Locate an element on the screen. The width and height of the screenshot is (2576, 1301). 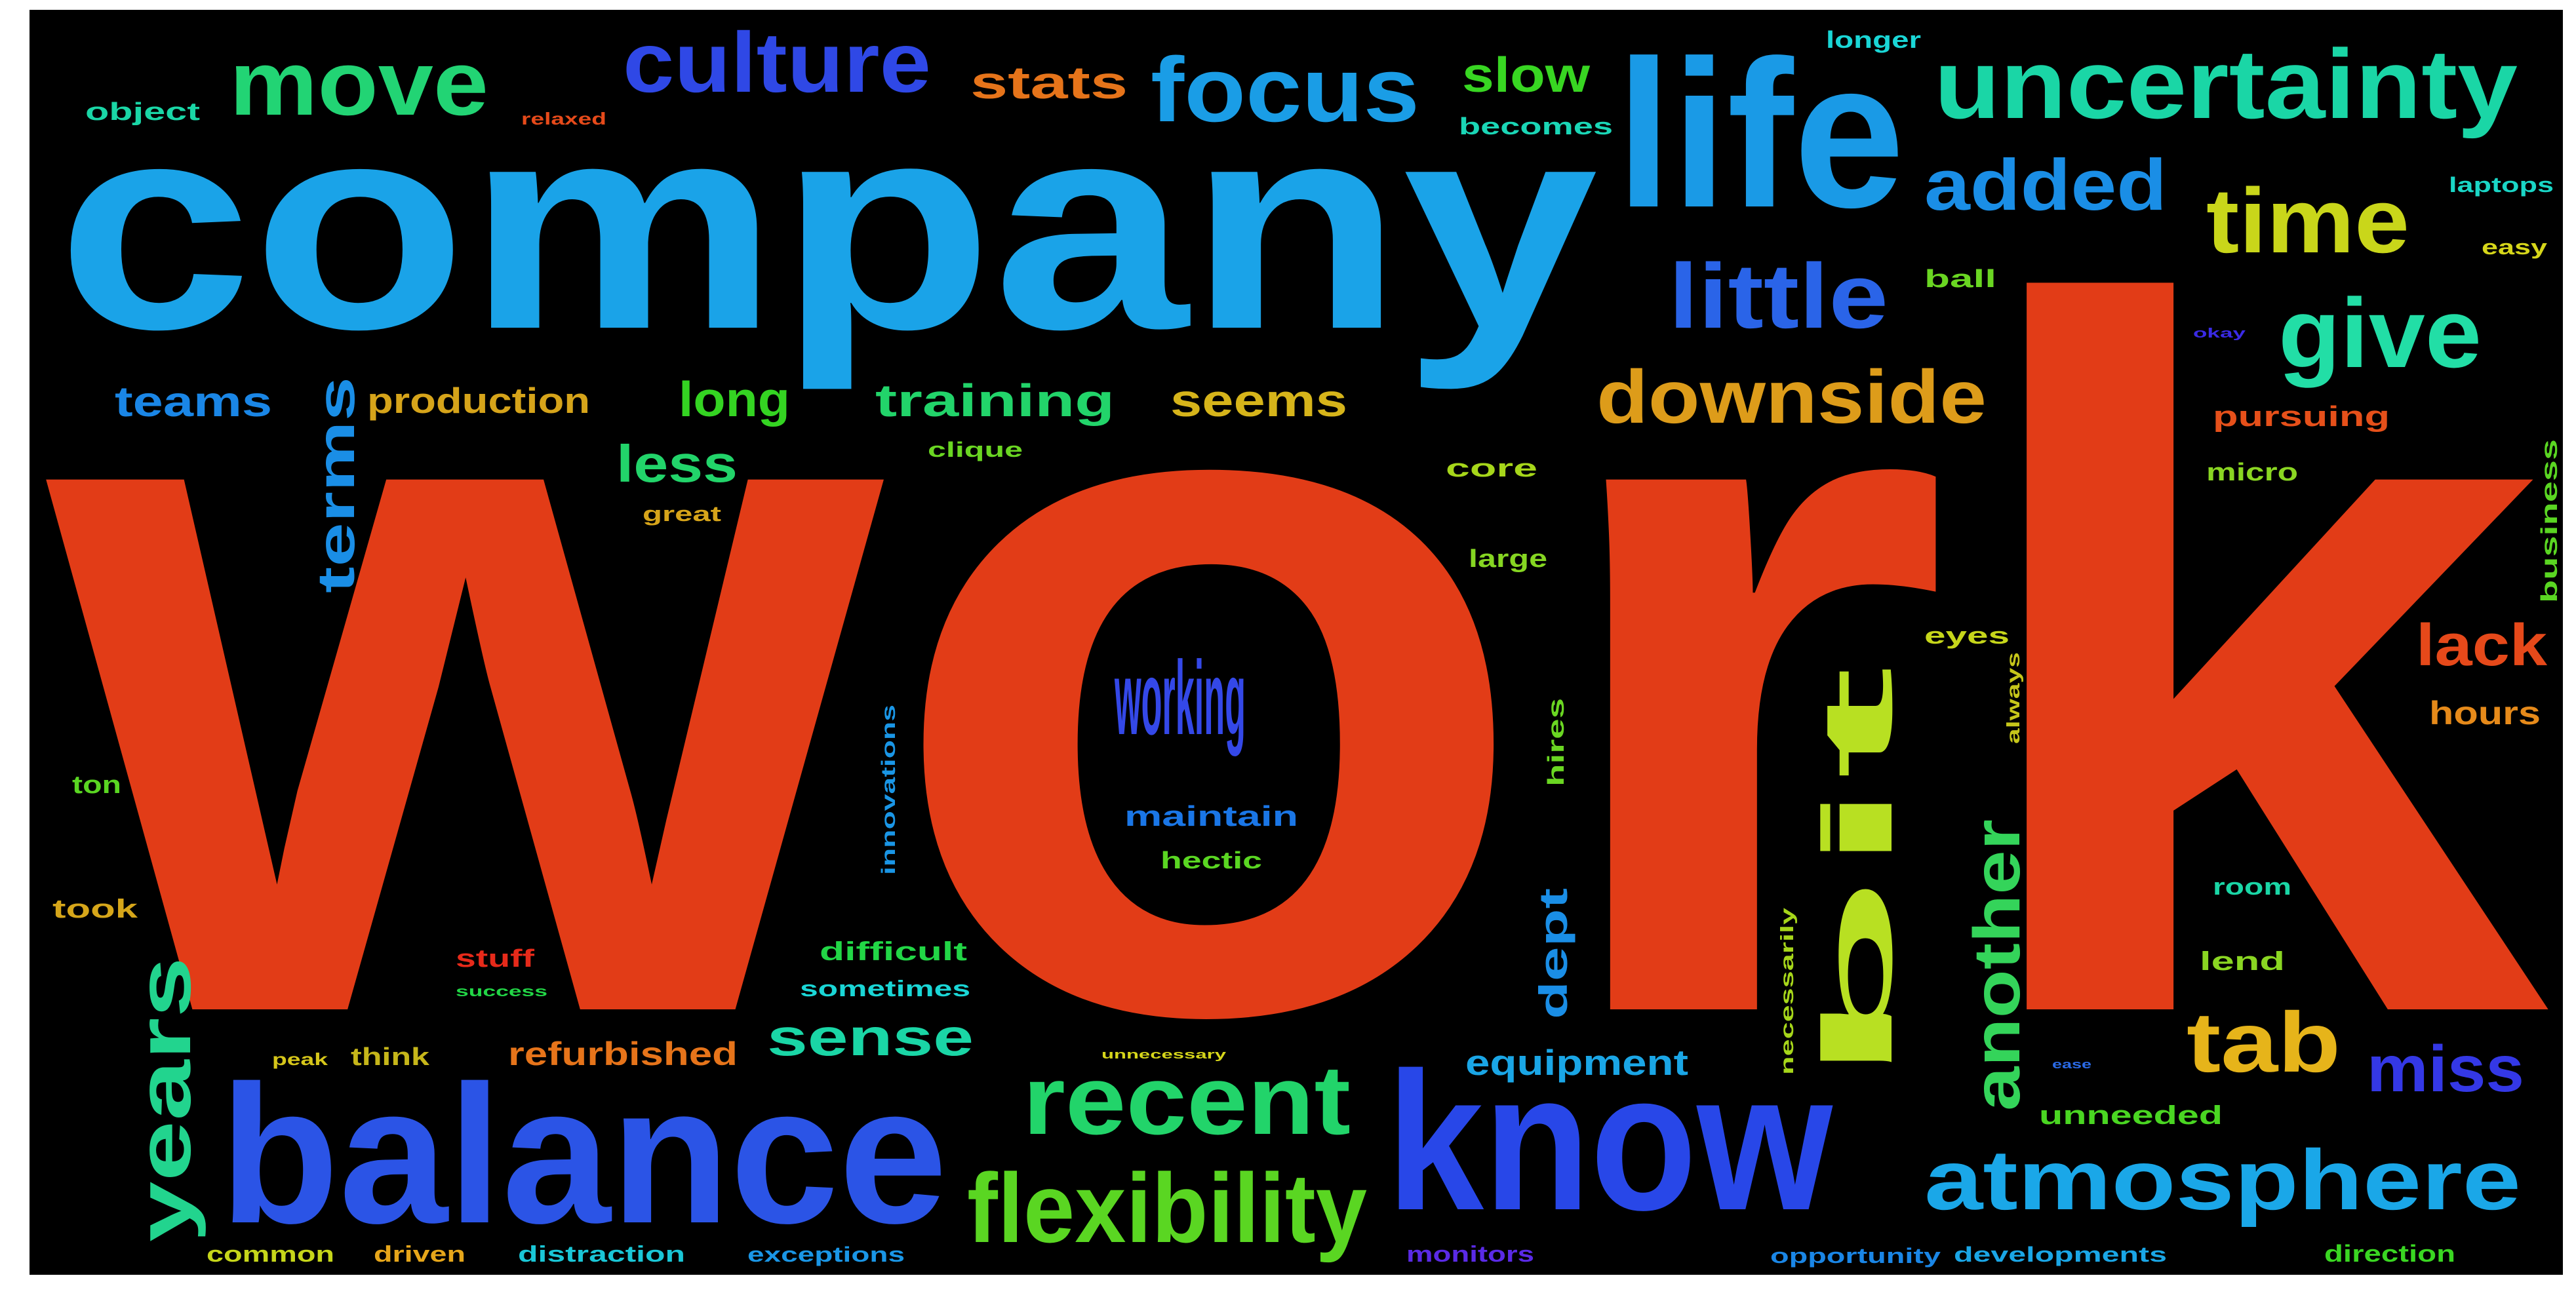
word-necessarily: necessarily is located at coordinates (1787, 991).